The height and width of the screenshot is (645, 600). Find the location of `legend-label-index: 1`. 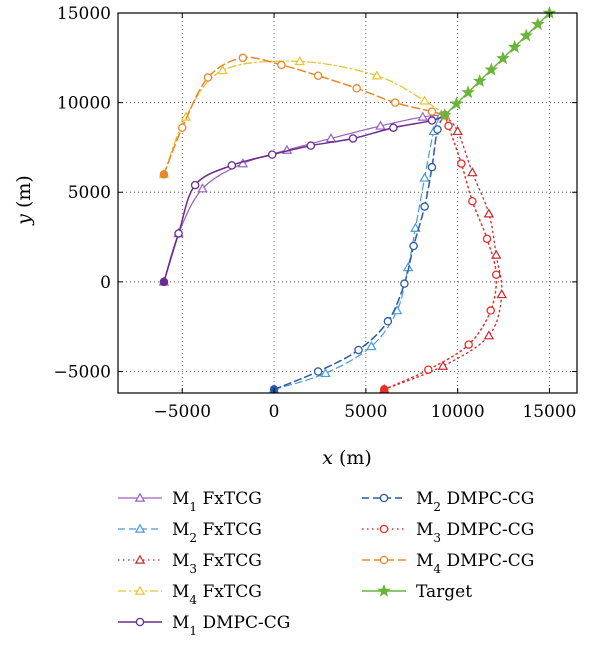

legend-label-index: 1 is located at coordinates (193, 631).